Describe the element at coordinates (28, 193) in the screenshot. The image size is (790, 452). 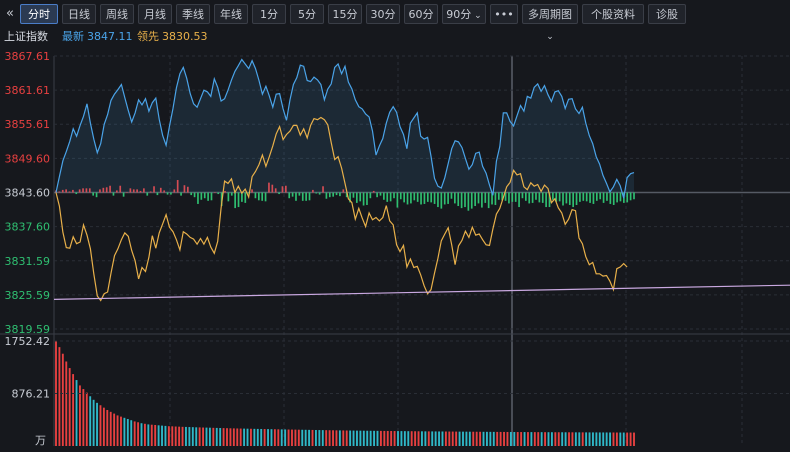
I see `y-tick-label: 3843.60` at that location.